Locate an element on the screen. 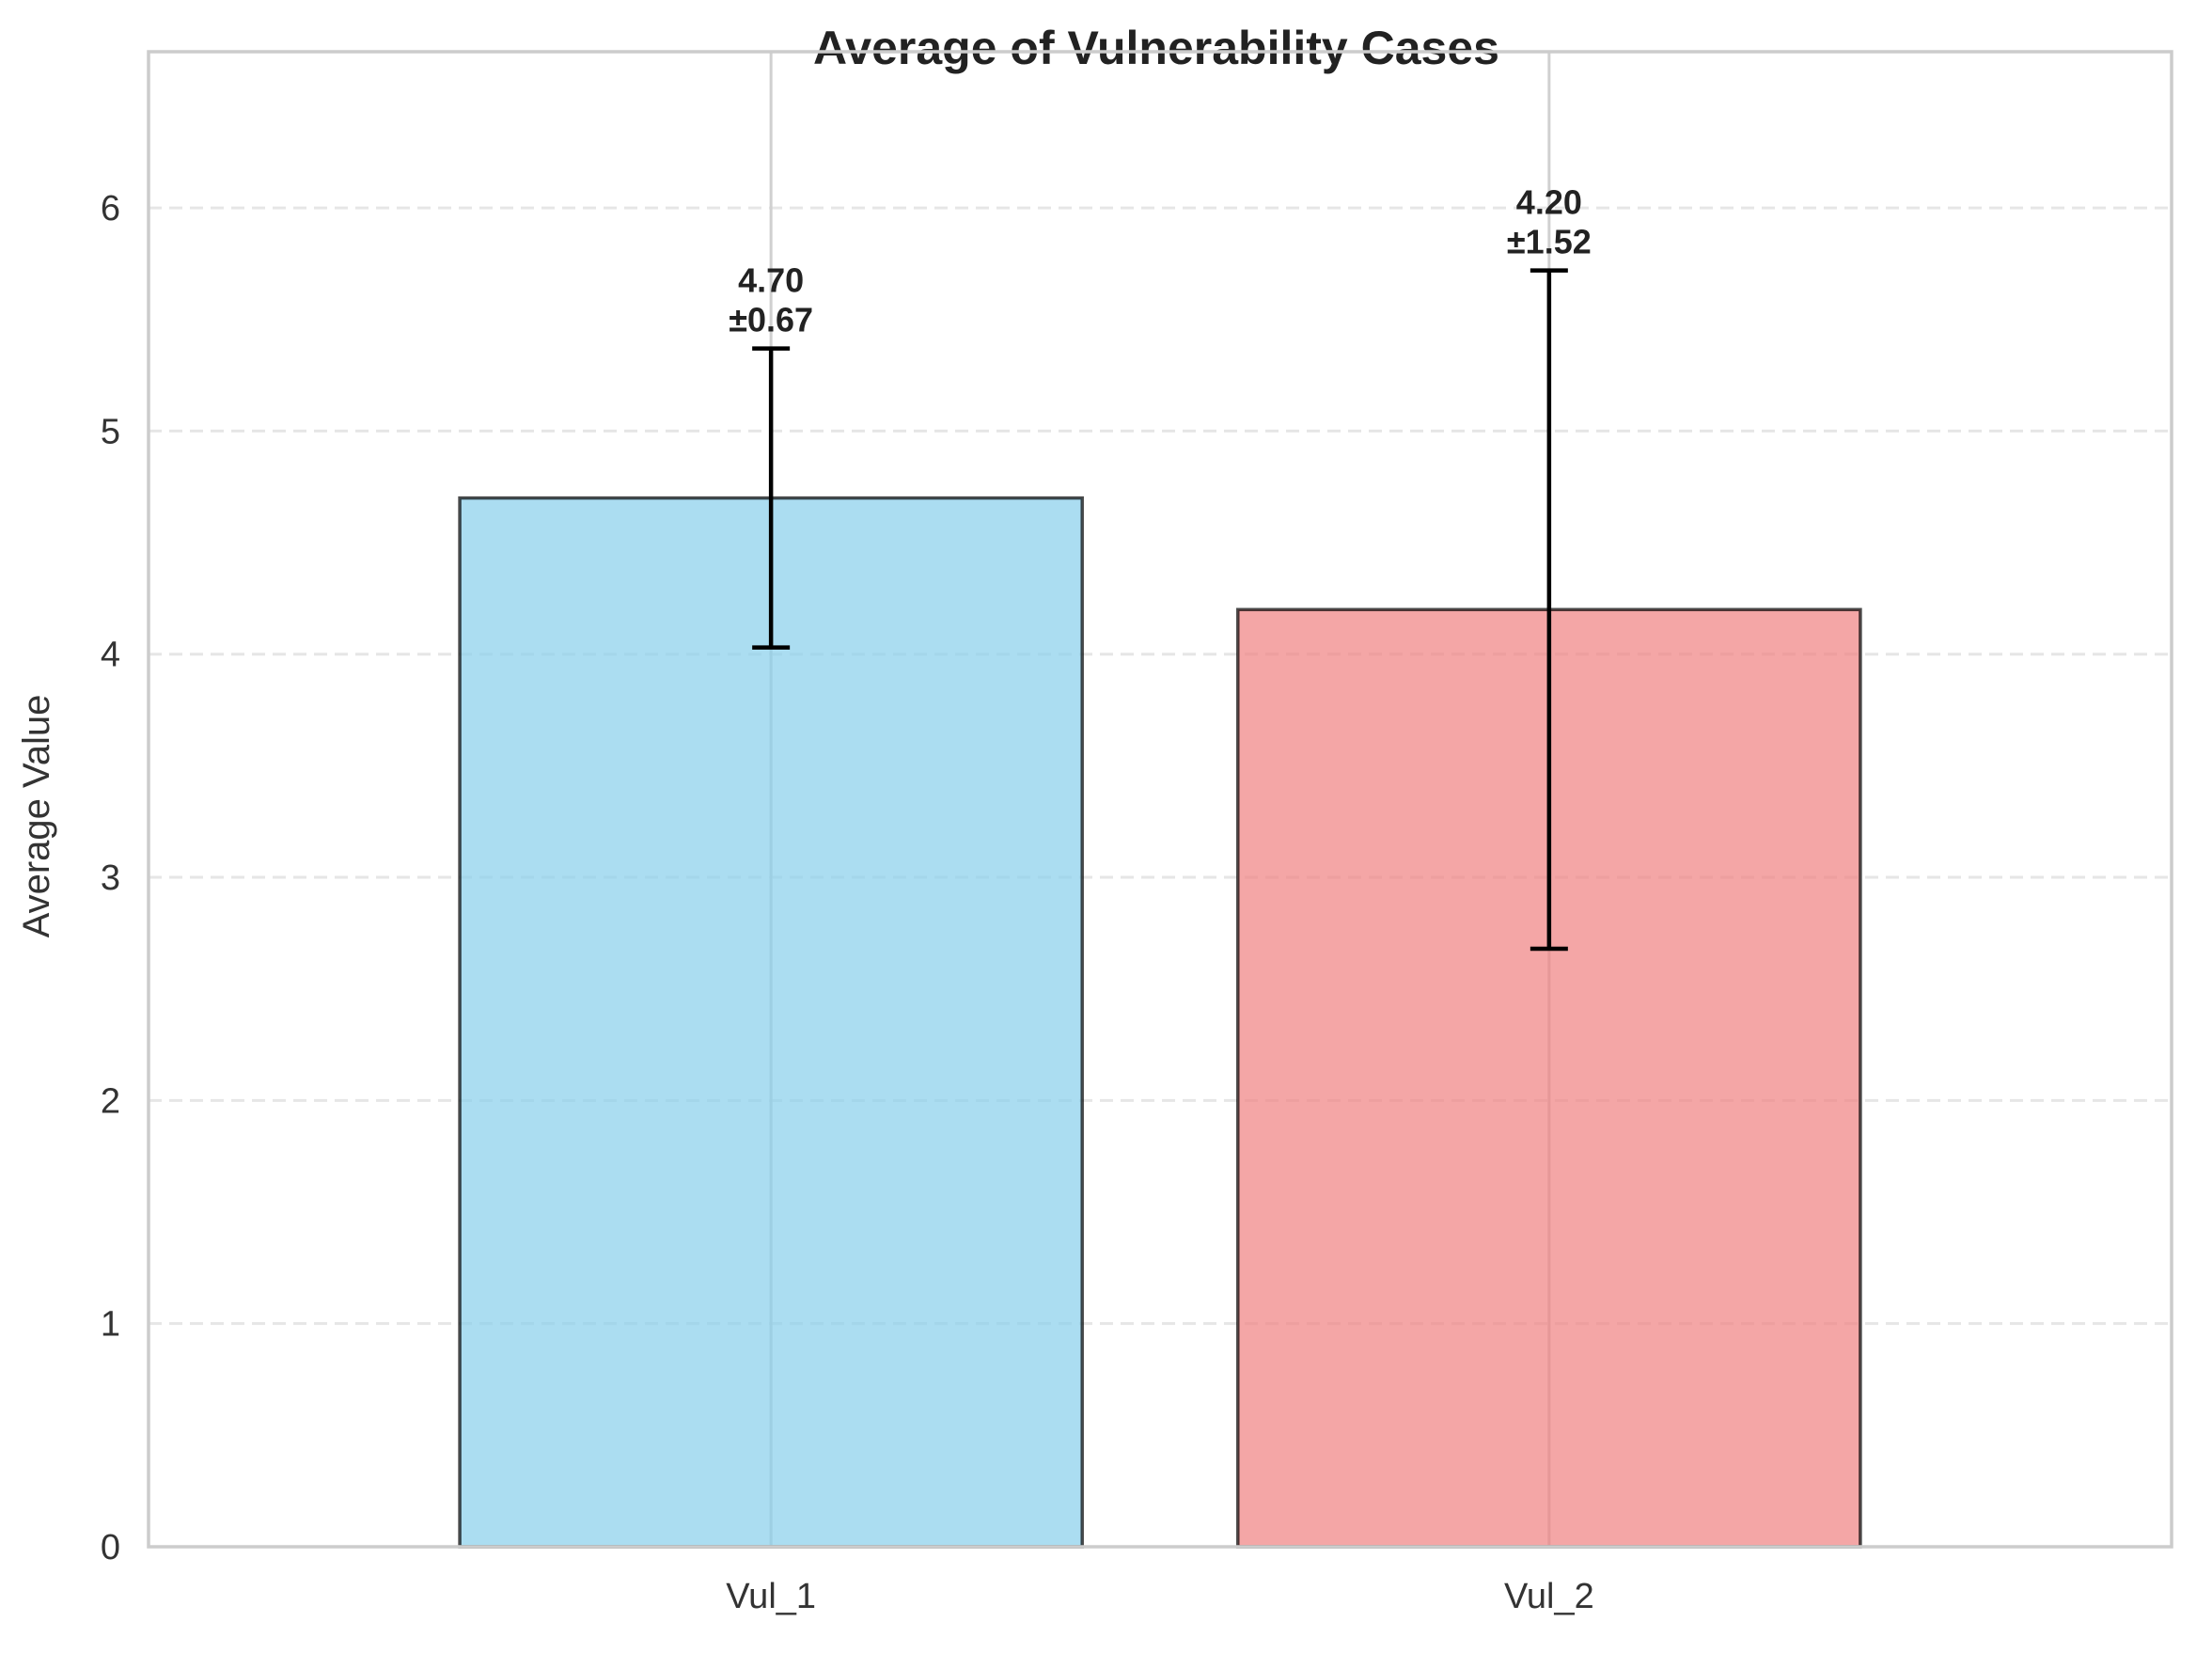  y-tick-label: 5 is located at coordinates (110, 431).